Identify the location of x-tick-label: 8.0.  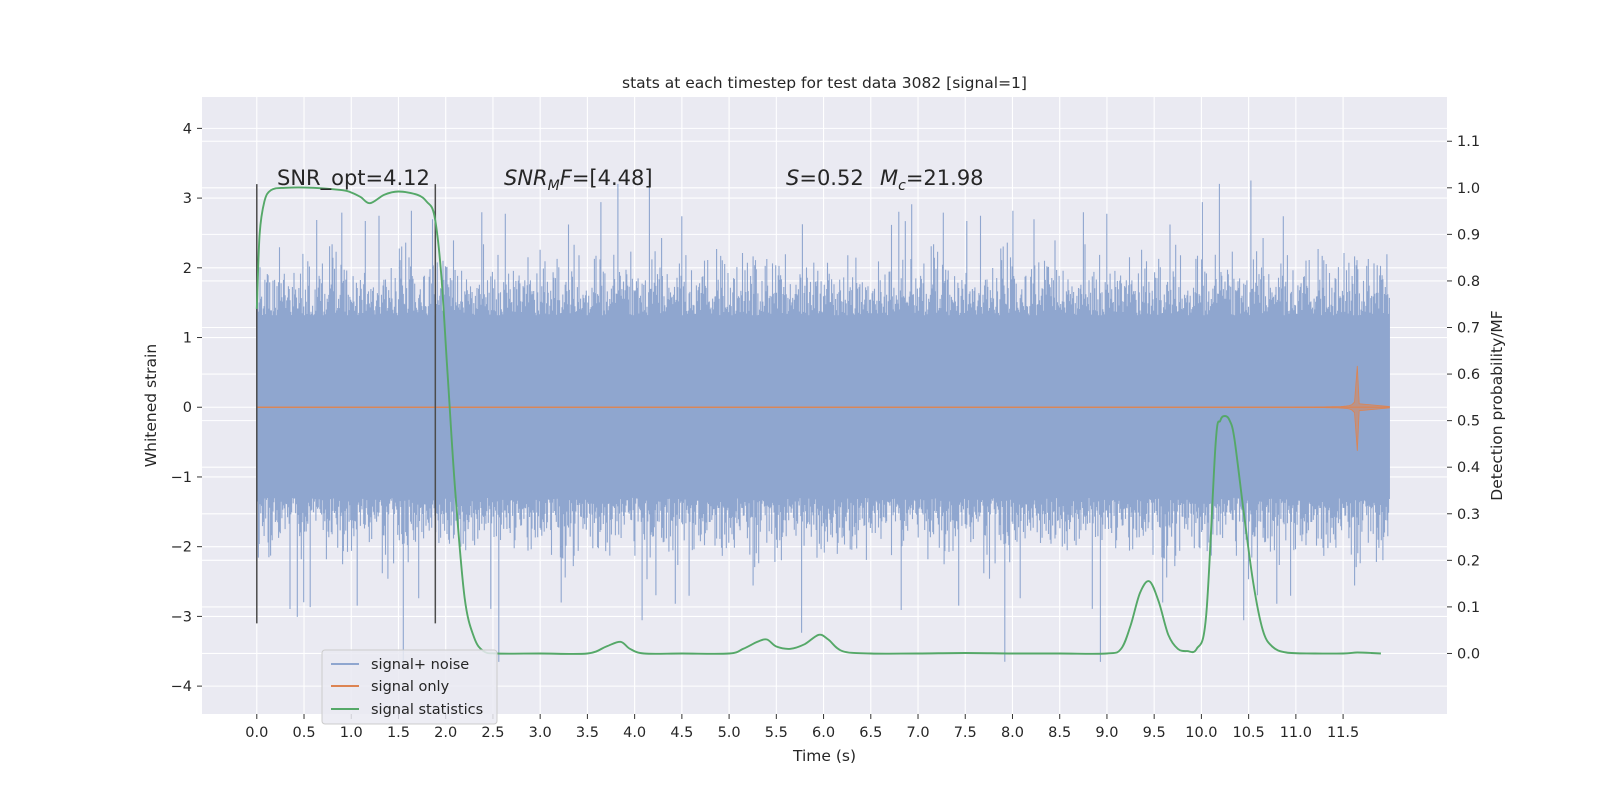
(1012, 733).